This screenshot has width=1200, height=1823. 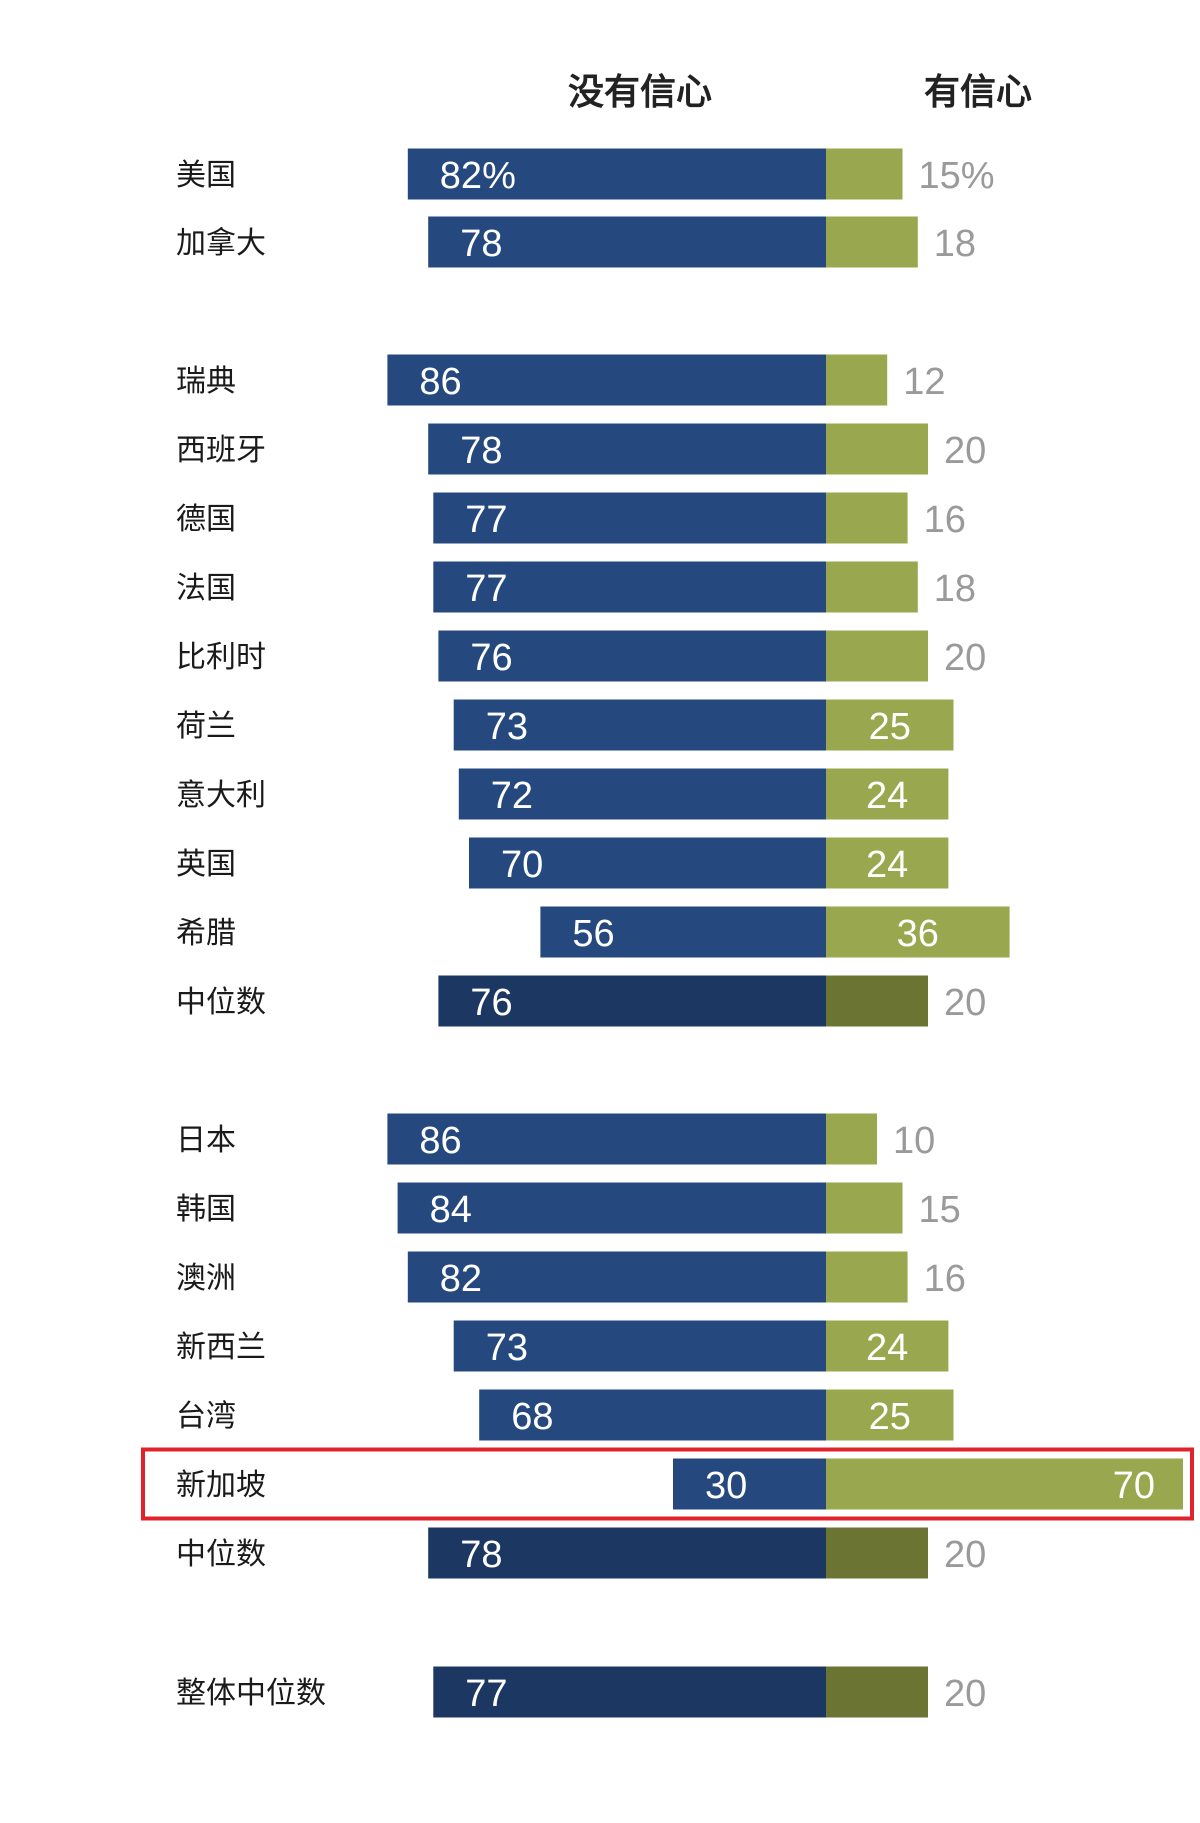 What do you see at coordinates (221, 450) in the screenshot?
I see `category-label: 西班牙` at bounding box center [221, 450].